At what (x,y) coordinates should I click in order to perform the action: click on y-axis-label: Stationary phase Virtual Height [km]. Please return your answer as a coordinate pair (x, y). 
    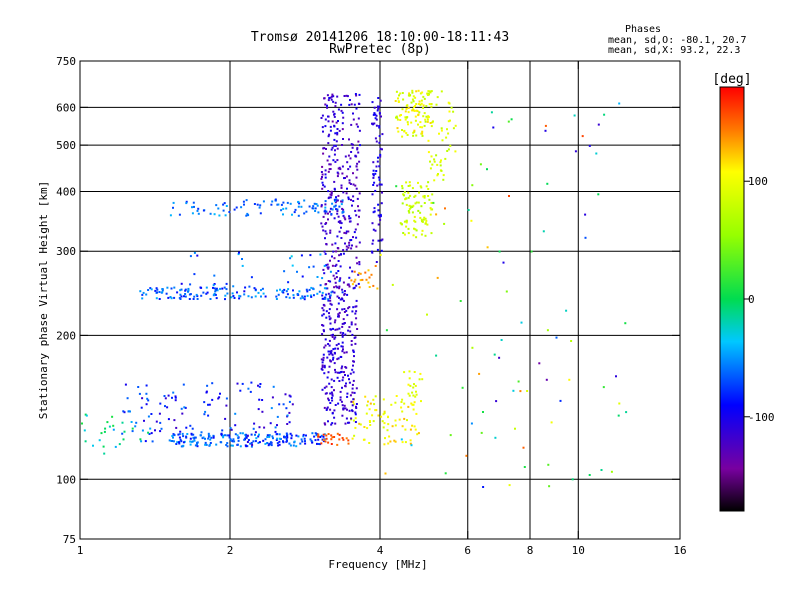
    Looking at the image, I should click on (43, 300).